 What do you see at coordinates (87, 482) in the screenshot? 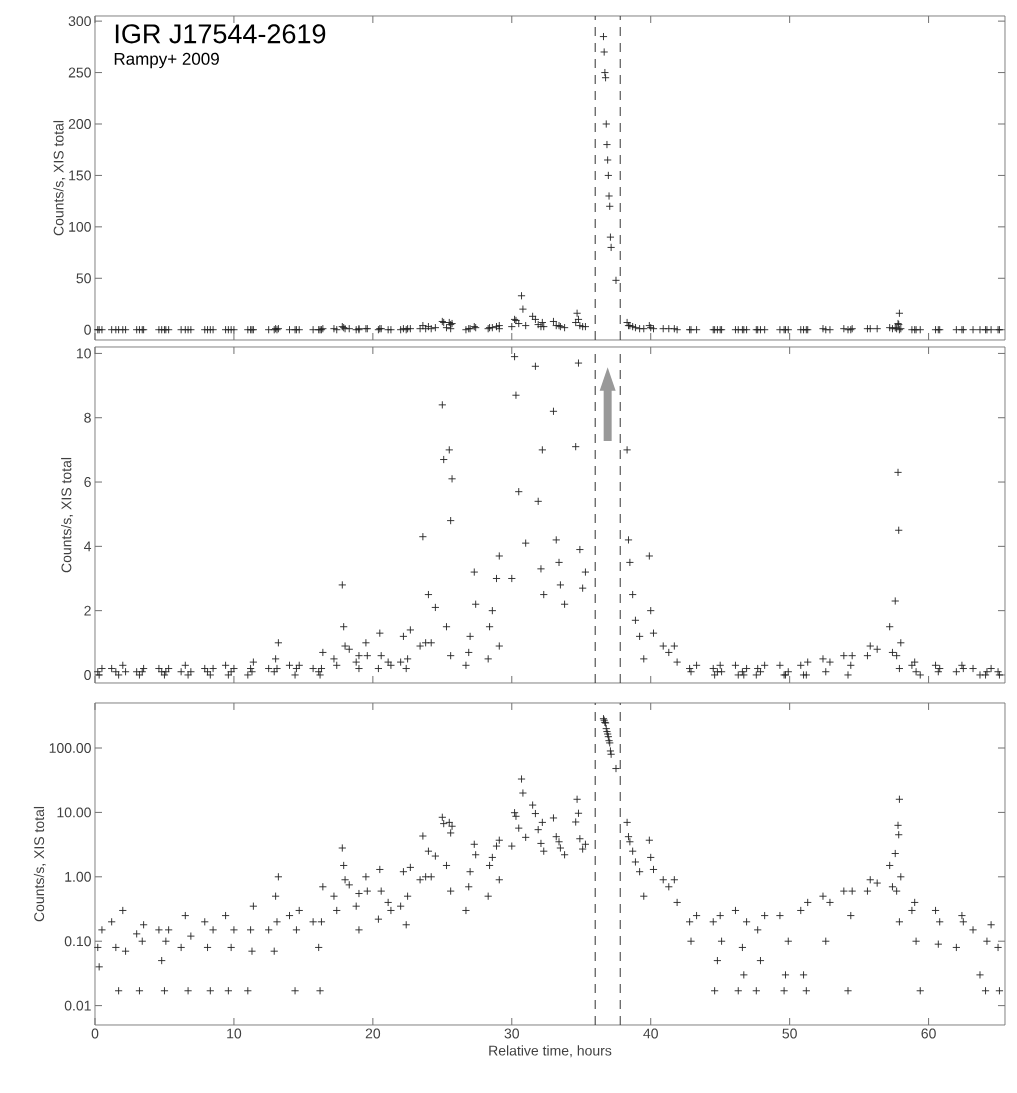
I see `y-tick-label: 6` at bounding box center [87, 482].